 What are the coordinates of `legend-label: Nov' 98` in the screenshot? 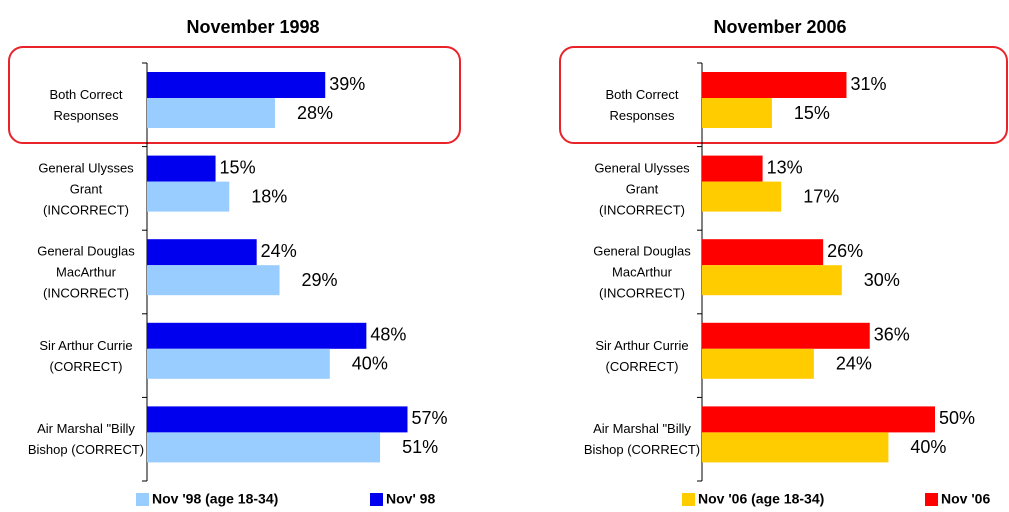 It's located at (410, 499).